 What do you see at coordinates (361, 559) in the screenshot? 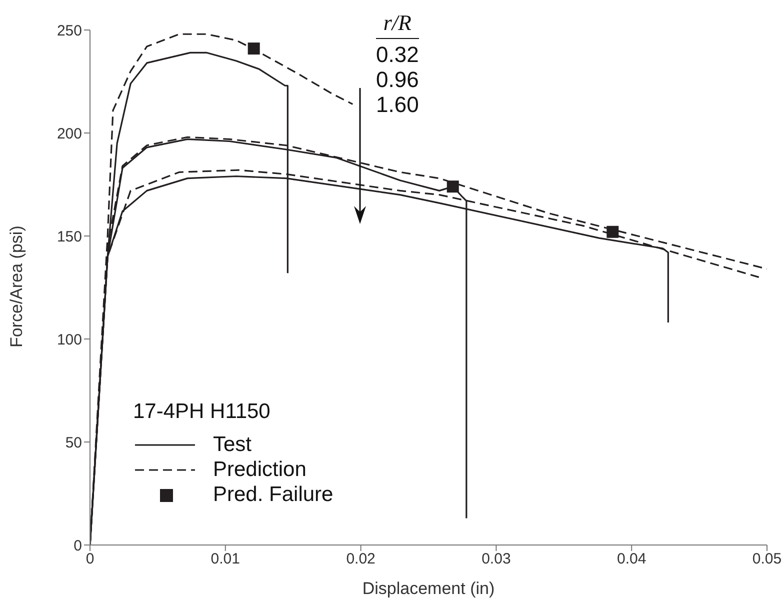
I see `x-tick-label: 0.02` at bounding box center [361, 559].